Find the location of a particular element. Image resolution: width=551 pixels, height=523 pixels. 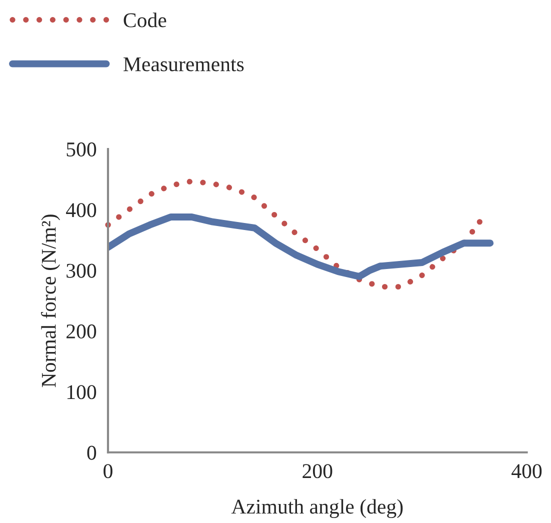

y-tick-label: 200 is located at coordinates (81, 331).